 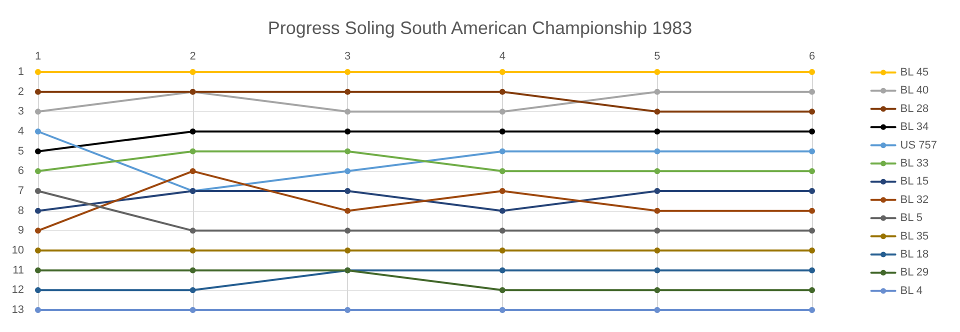 What do you see at coordinates (38, 56) in the screenshot?
I see `x-tick-label: 1` at bounding box center [38, 56].